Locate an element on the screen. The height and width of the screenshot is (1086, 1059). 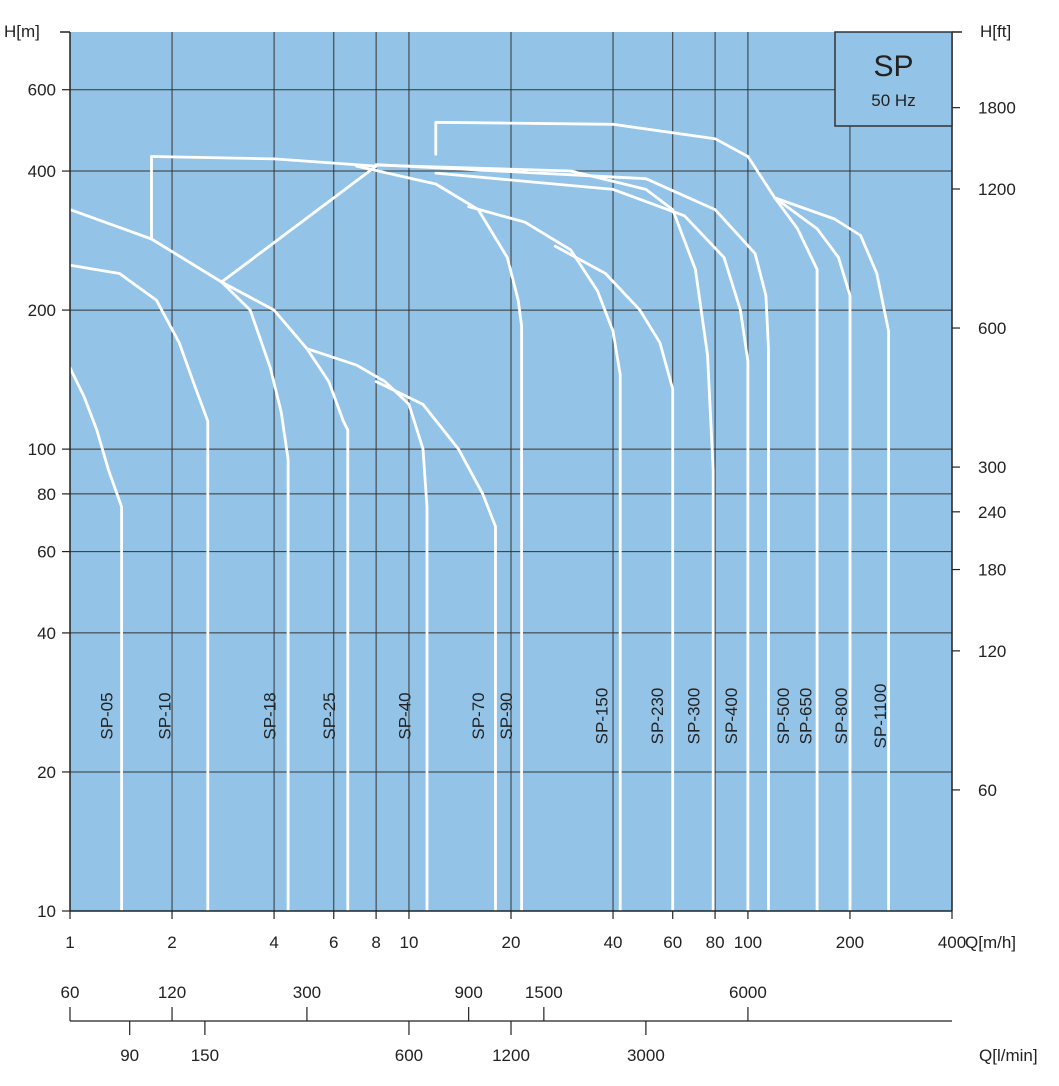
x-axis-label: Q[m/h] is located at coordinates (990, 942).